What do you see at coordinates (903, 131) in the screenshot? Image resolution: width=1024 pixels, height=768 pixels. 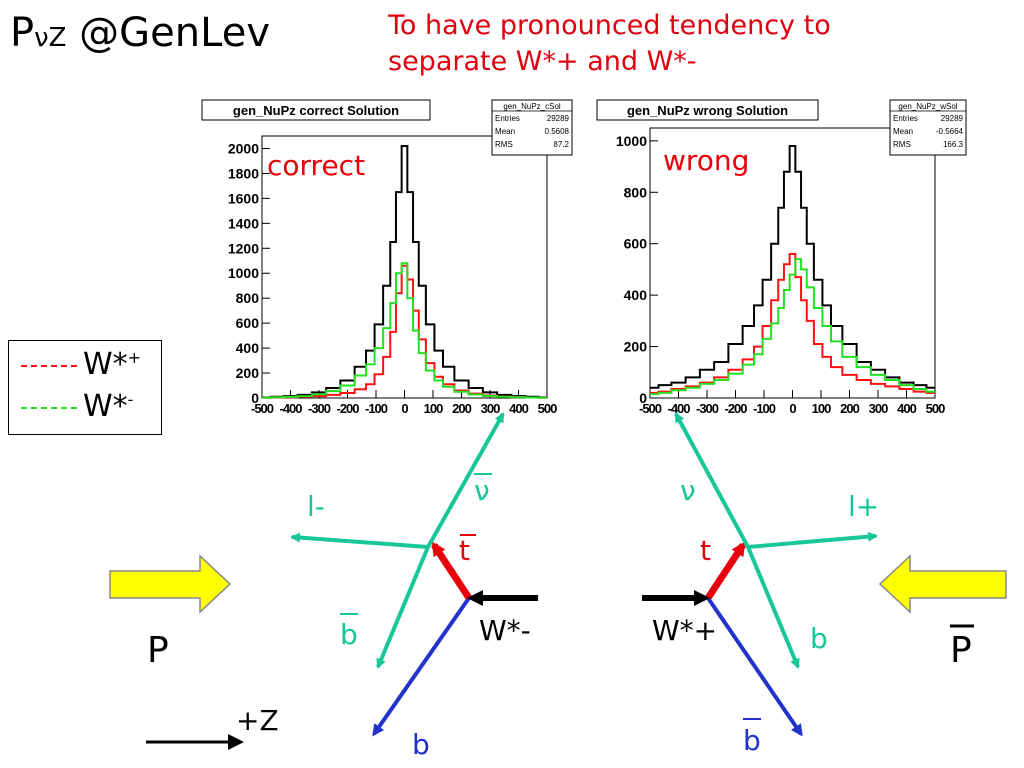 I see `stats-key-1-1: Mean` at bounding box center [903, 131].